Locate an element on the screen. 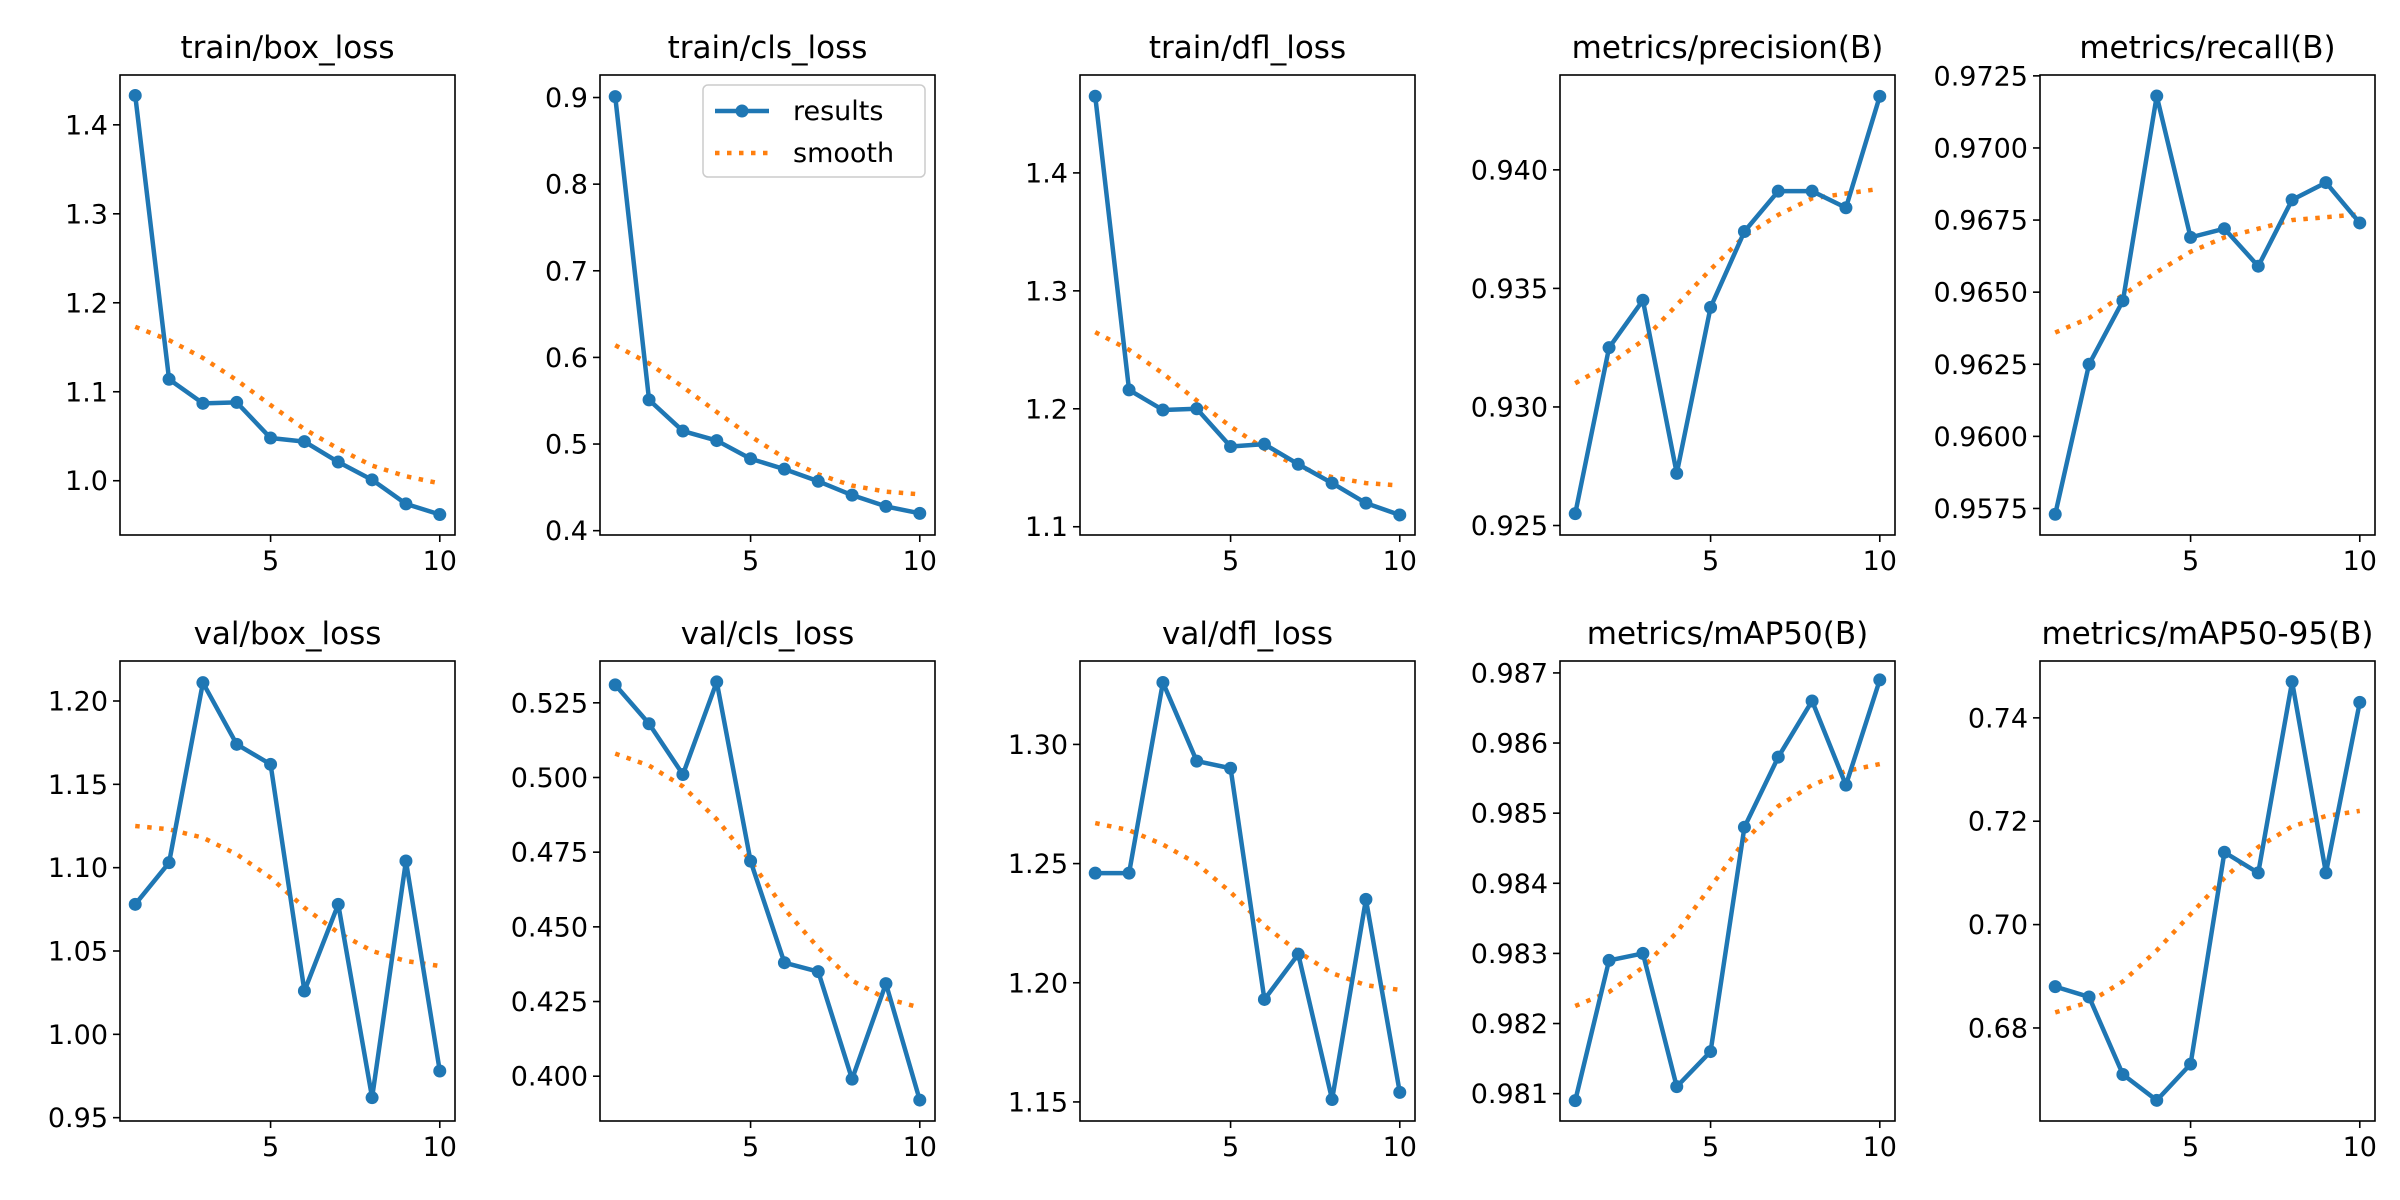  y-tick-label: 0.9625 is located at coordinates (1981, 365).